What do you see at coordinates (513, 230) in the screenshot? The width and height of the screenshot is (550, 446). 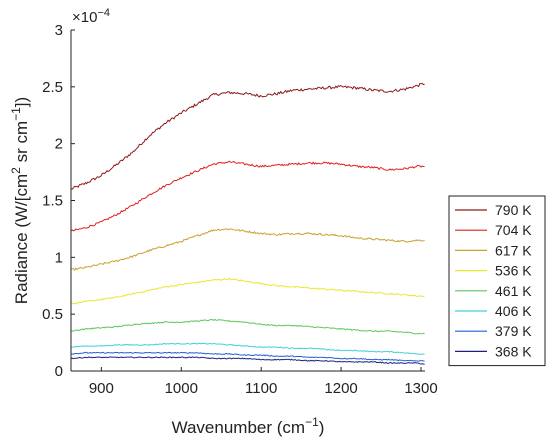 I see `legend-label: 704 K` at bounding box center [513, 230].